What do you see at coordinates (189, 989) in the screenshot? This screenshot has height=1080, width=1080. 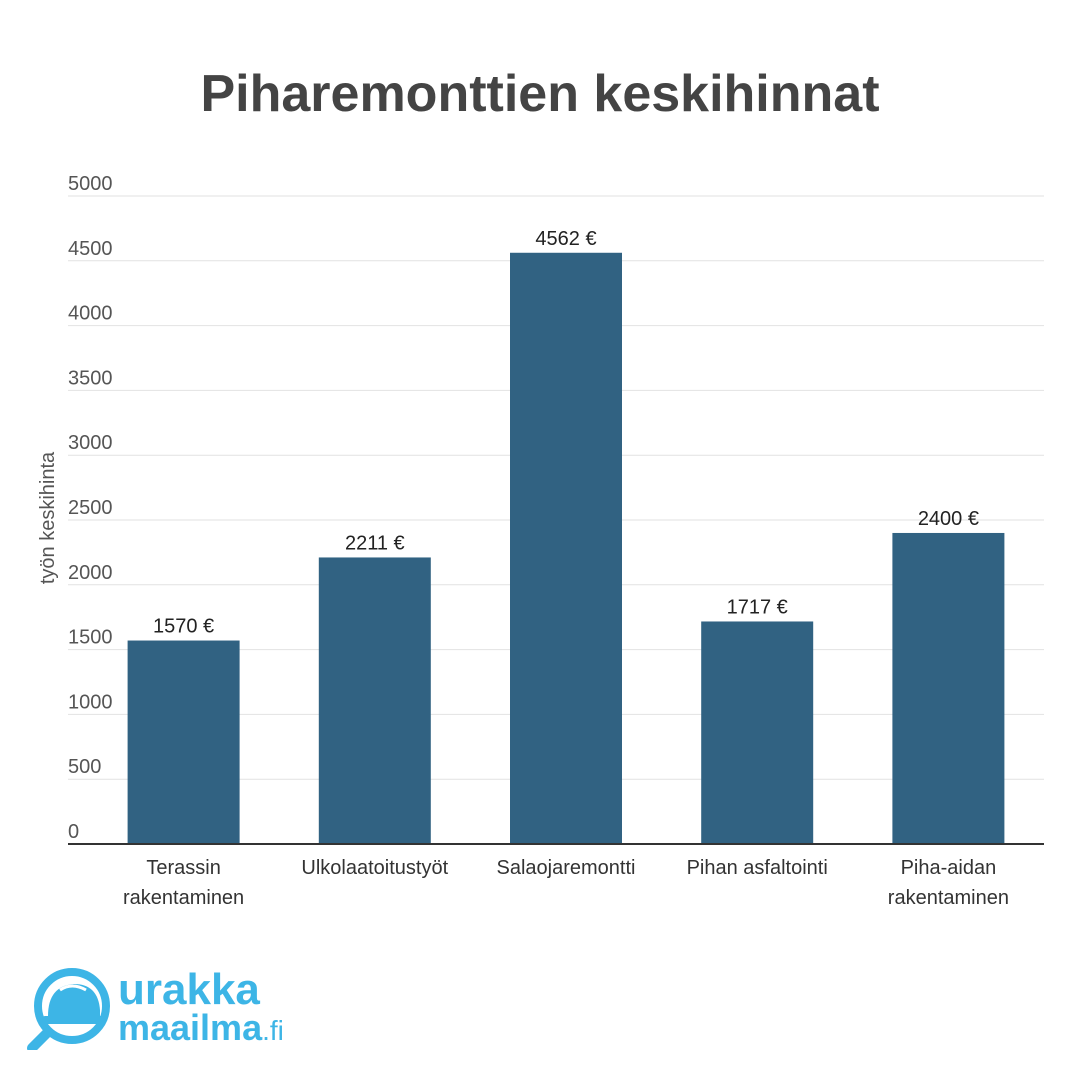 I see `logo-line1: urakka` at bounding box center [189, 989].